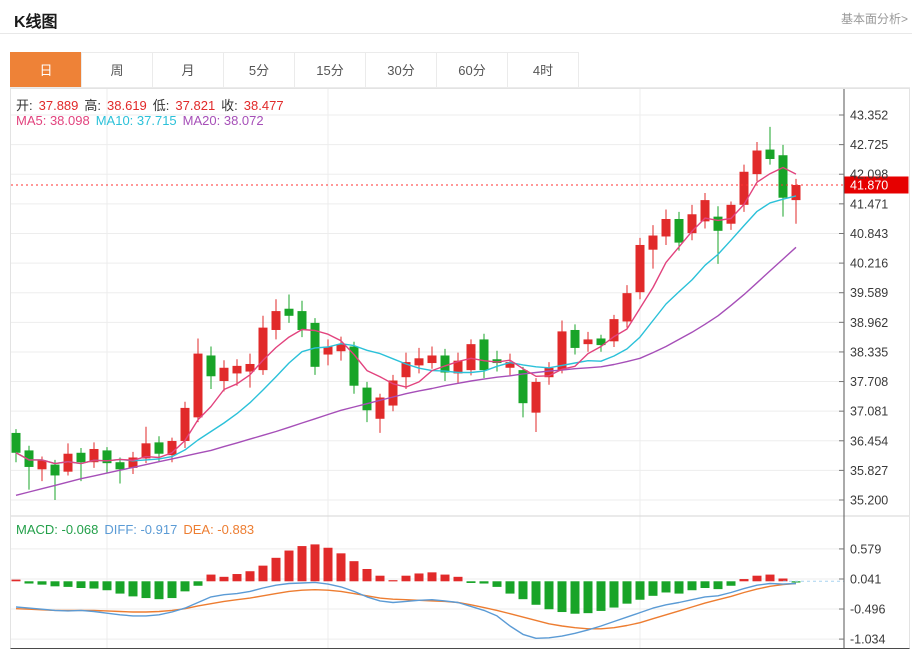 This screenshot has height=650, width=912. What do you see at coordinates (57, 529) in the screenshot?
I see `macd-legend-label-0: MACD: -0.068` at bounding box center [57, 529].